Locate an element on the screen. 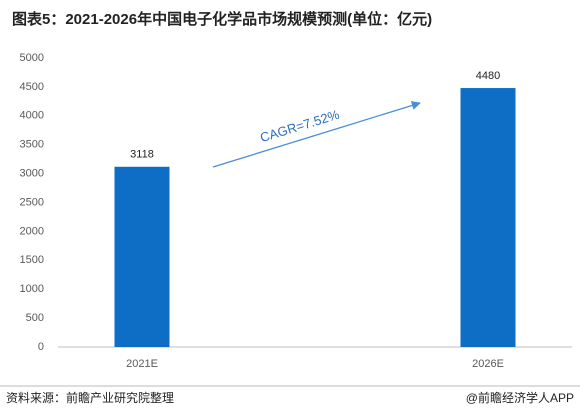  y-tick-label: 0 is located at coordinates (41, 347).